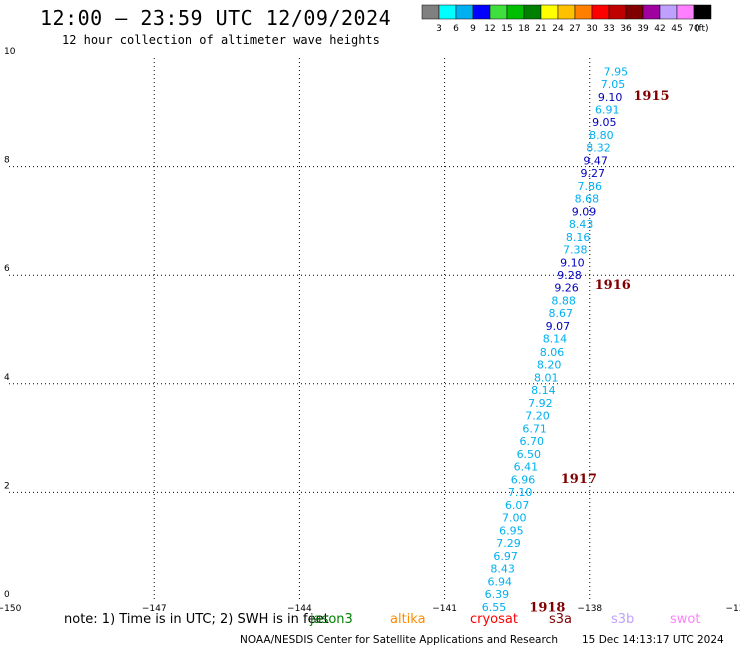  What do you see at coordinates (558, 29) in the screenshot?
I see `colorbar-label: 24` at bounding box center [558, 29].